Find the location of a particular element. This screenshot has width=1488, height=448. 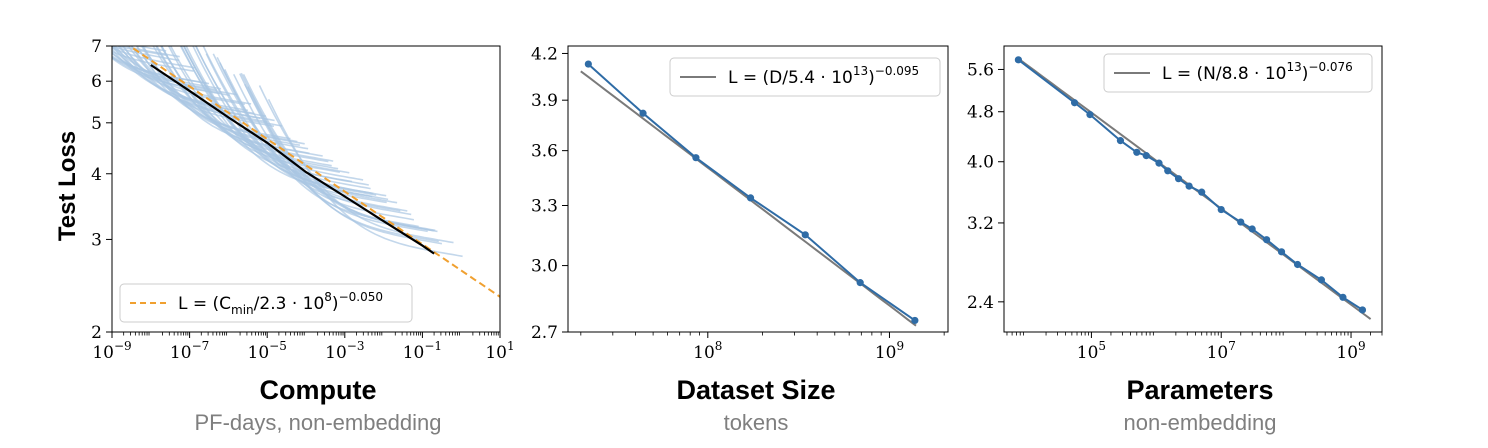

x-tick-label: 10⁵ is located at coordinates (1091, 351).